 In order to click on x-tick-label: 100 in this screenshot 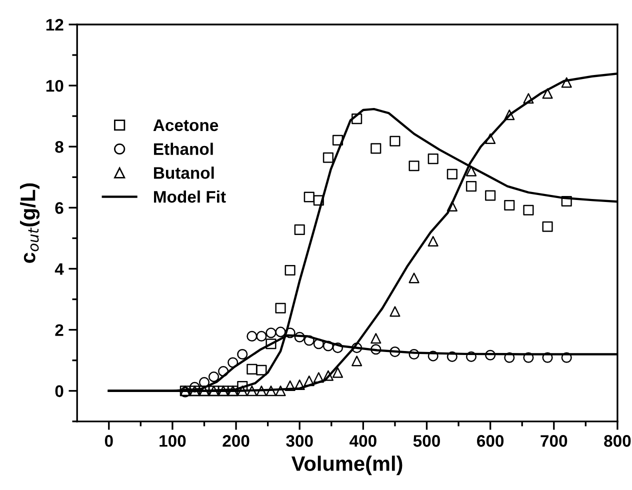, I will do `click(173, 441)`.